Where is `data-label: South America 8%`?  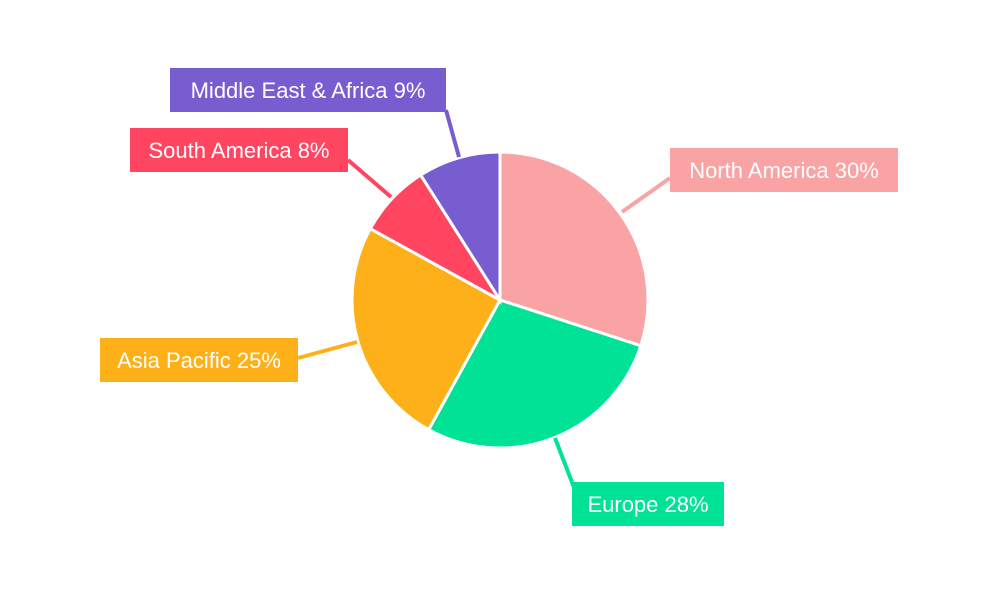
data-label: South America 8% is located at coordinates (239, 150).